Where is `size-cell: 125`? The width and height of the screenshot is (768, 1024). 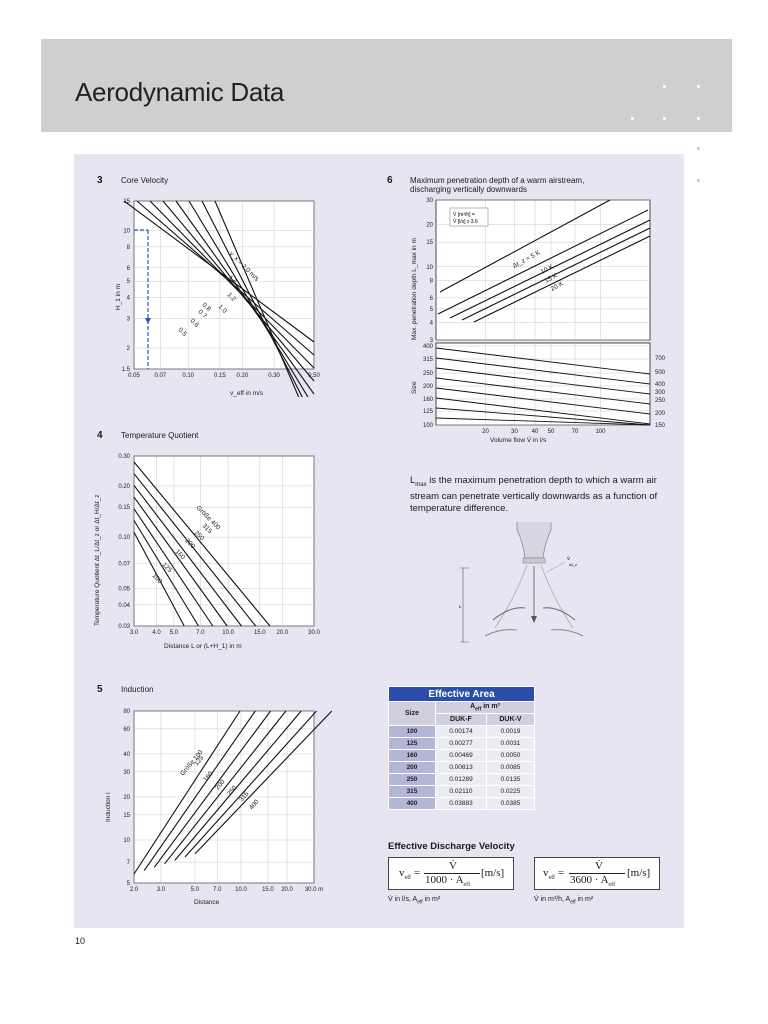 size-cell: 125 is located at coordinates (412, 743).